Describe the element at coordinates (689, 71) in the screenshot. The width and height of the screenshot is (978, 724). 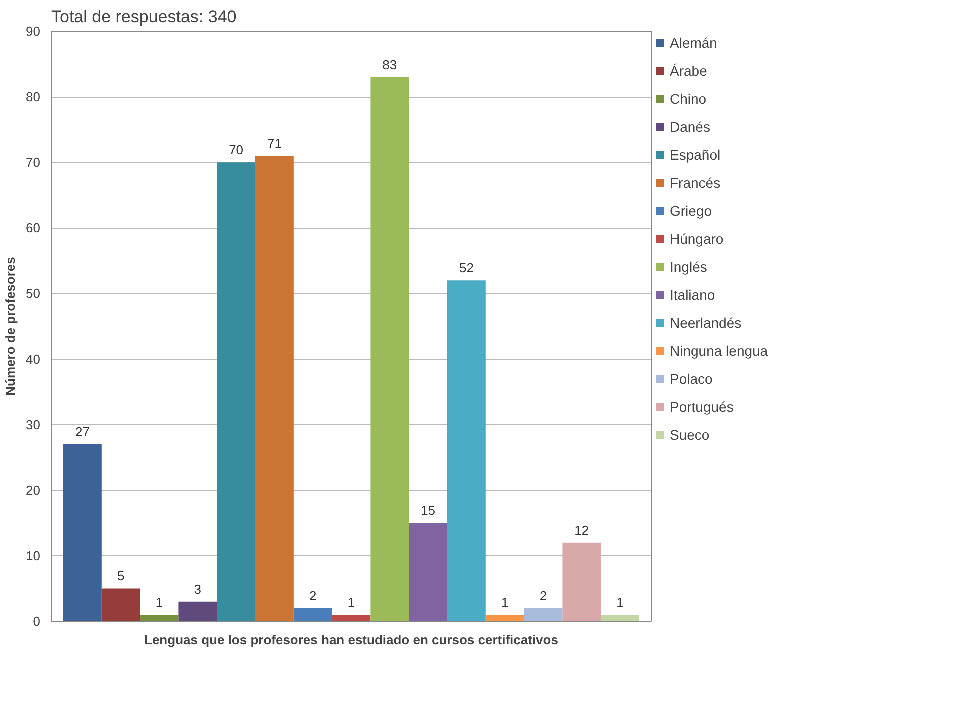
I see `legend-label: Árabe` at that location.